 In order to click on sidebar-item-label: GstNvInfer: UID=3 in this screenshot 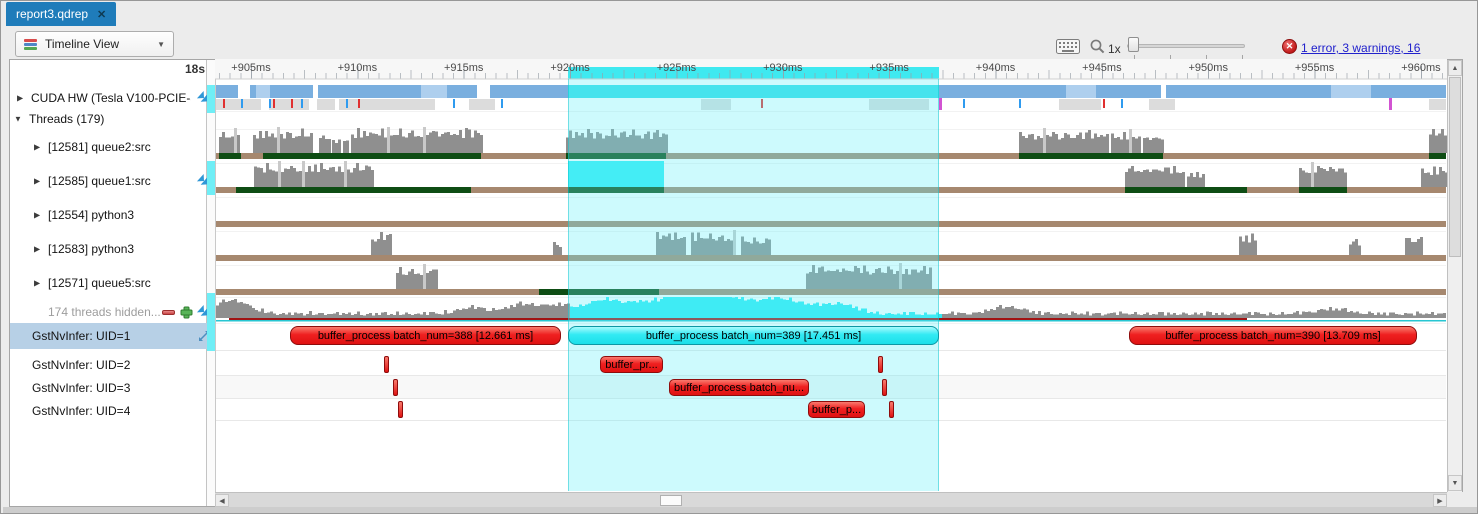, I will do `click(81, 388)`.